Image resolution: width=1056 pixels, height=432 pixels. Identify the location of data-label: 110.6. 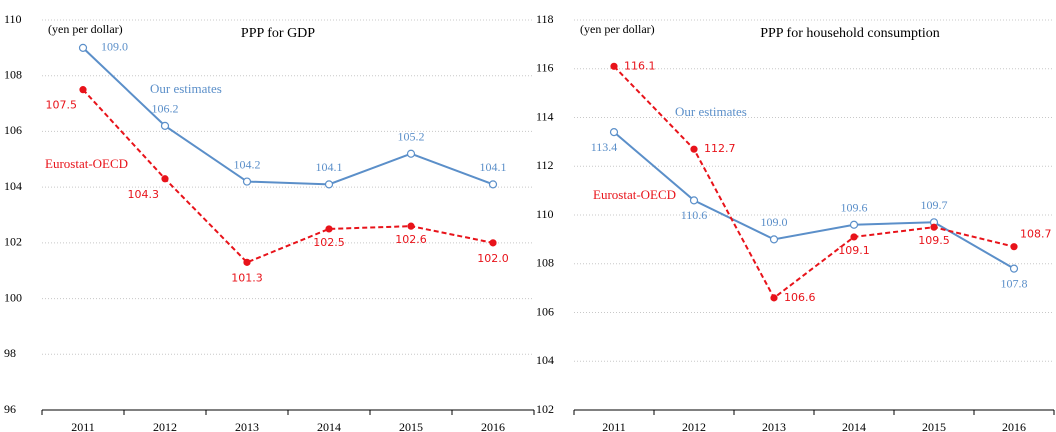
(694, 215).